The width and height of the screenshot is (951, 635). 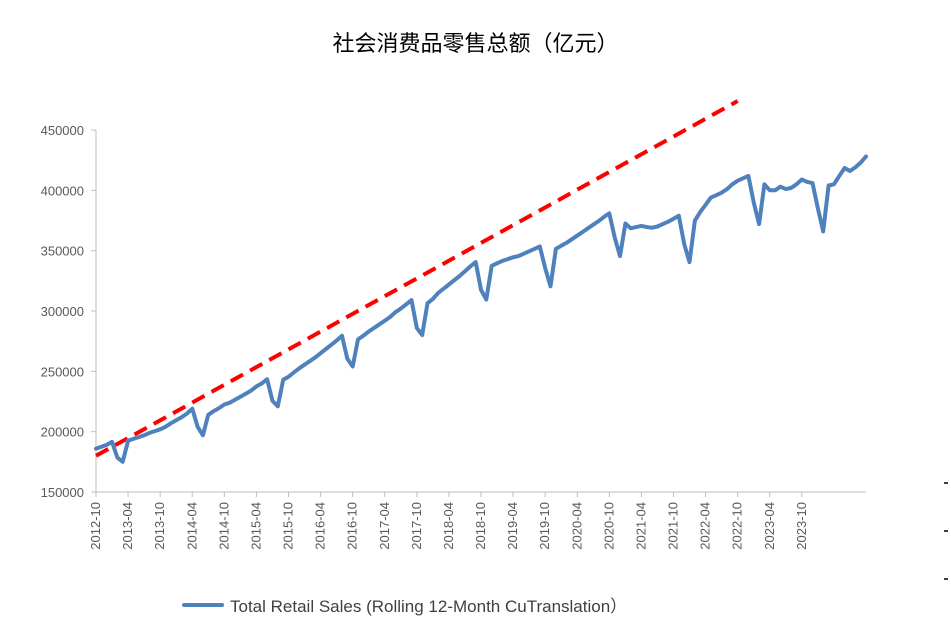 I want to click on x-tick-label: 2018-04, so click(x=448, y=526).